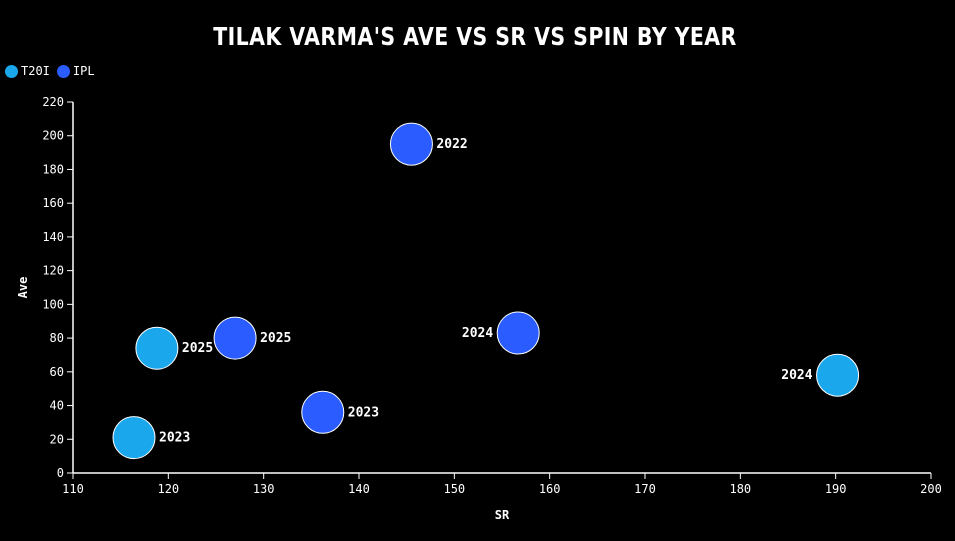  I want to click on legend-item-t20i: T20I, so click(27, 71).